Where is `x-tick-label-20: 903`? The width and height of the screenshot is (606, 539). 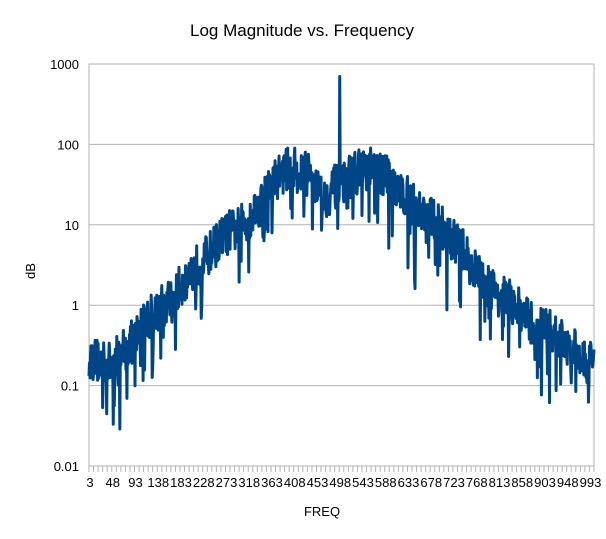 x-tick-label-20: 903 is located at coordinates (545, 482).